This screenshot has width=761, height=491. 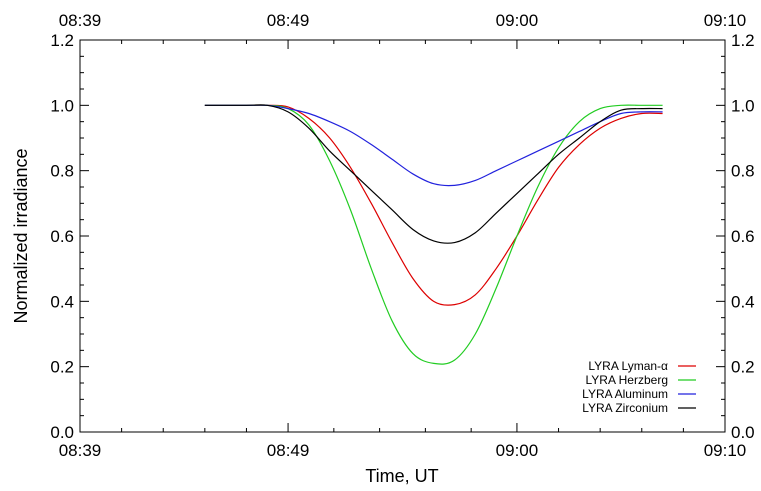 What do you see at coordinates (743, 105) in the screenshot?
I see `y-tick-label-right: 1.0` at bounding box center [743, 105].